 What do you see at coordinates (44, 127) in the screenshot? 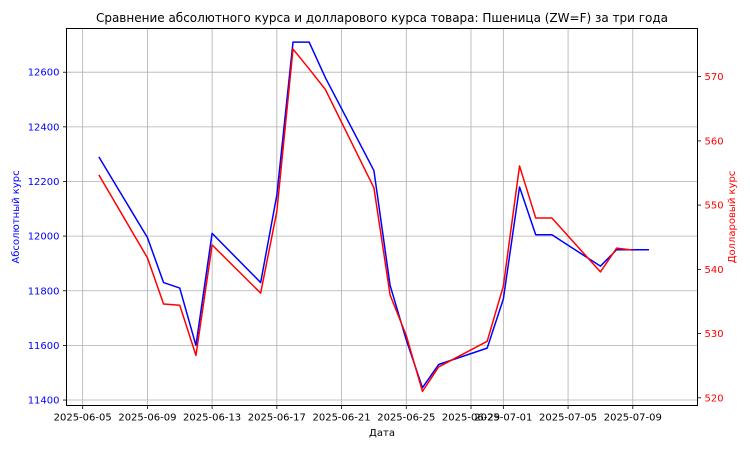
I see `left-tick-label: 12400` at bounding box center [44, 127].